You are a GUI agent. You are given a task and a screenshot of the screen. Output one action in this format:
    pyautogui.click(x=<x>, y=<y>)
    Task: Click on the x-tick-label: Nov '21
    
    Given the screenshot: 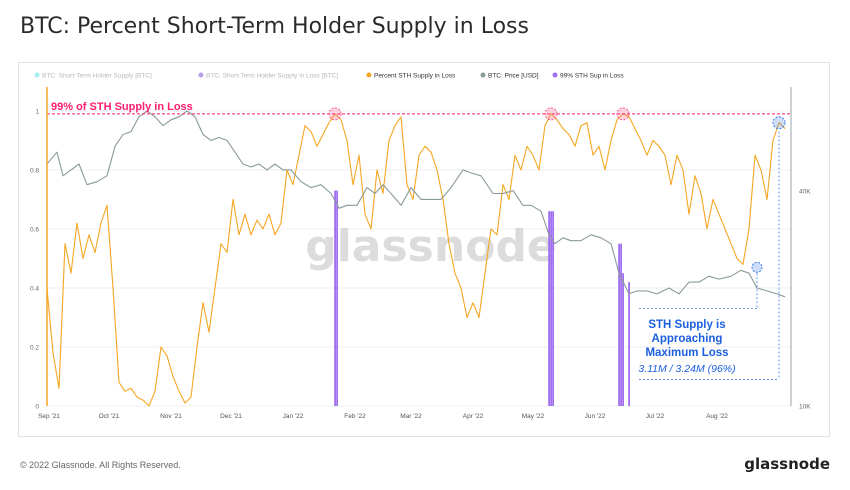 What is the action you would take?
    pyautogui.click(x=171, y=416)
    